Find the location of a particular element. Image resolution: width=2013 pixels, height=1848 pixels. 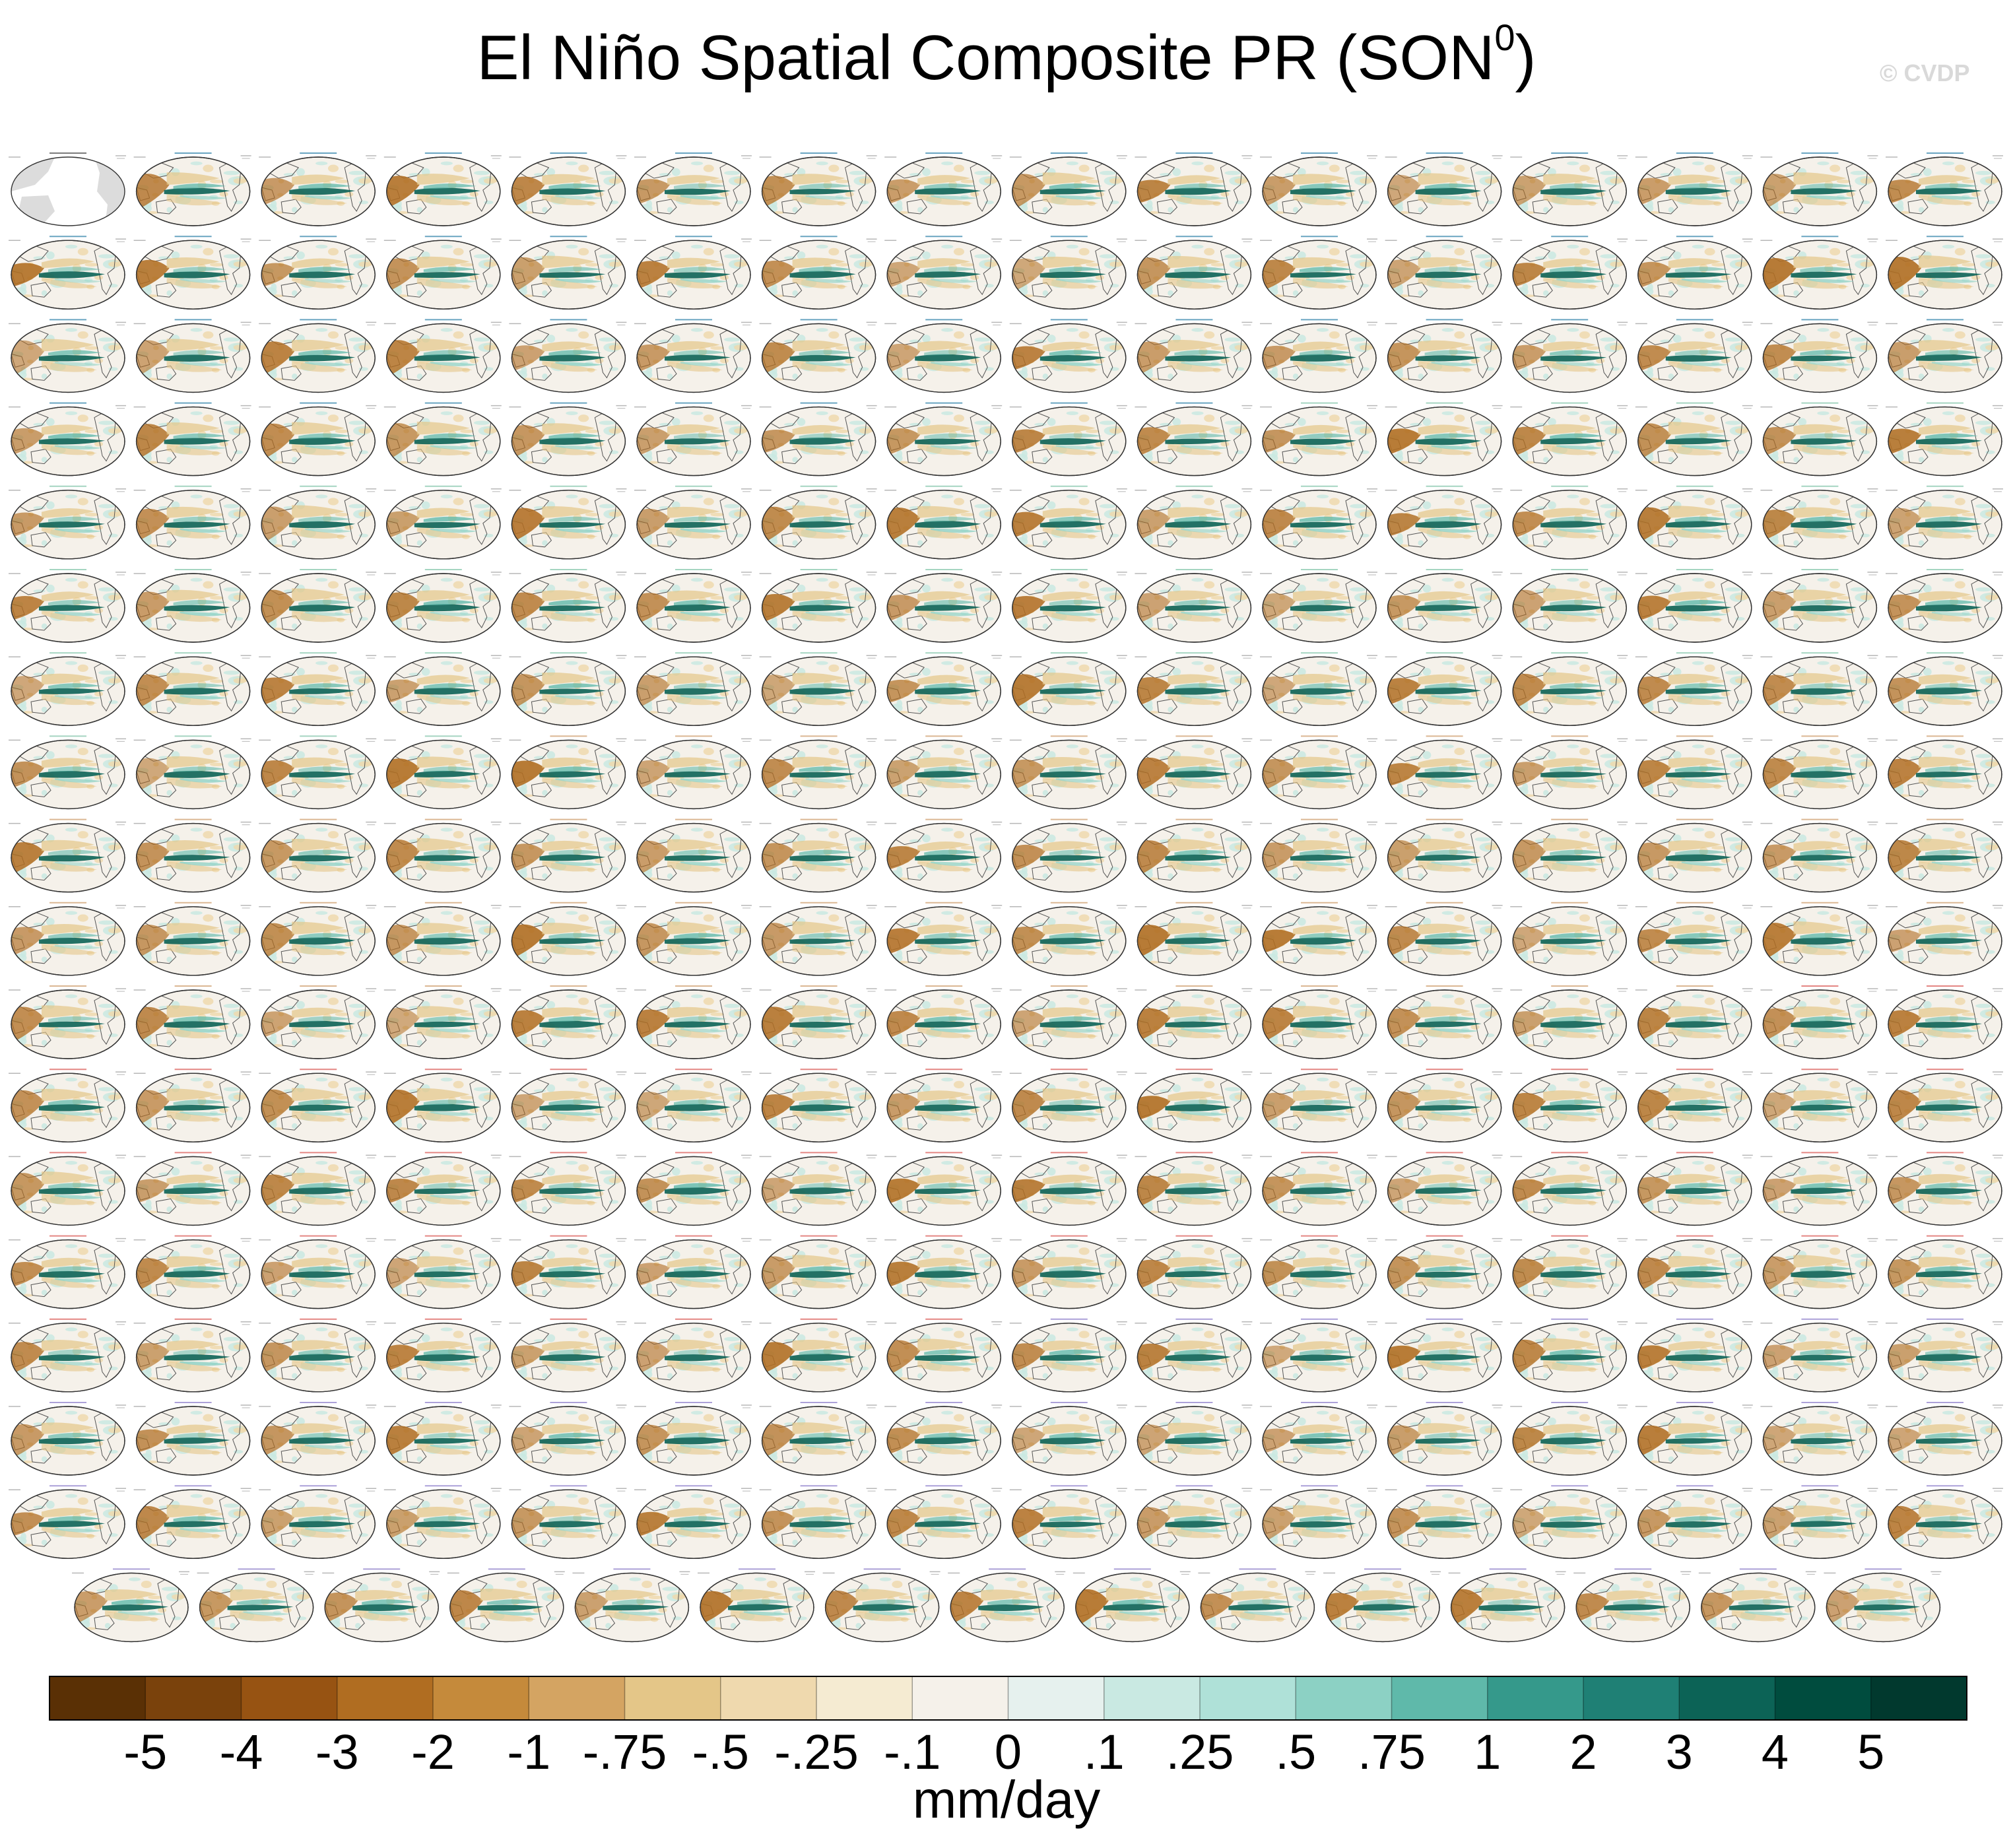

title-close: ) is located at coordinates (1526, 58).